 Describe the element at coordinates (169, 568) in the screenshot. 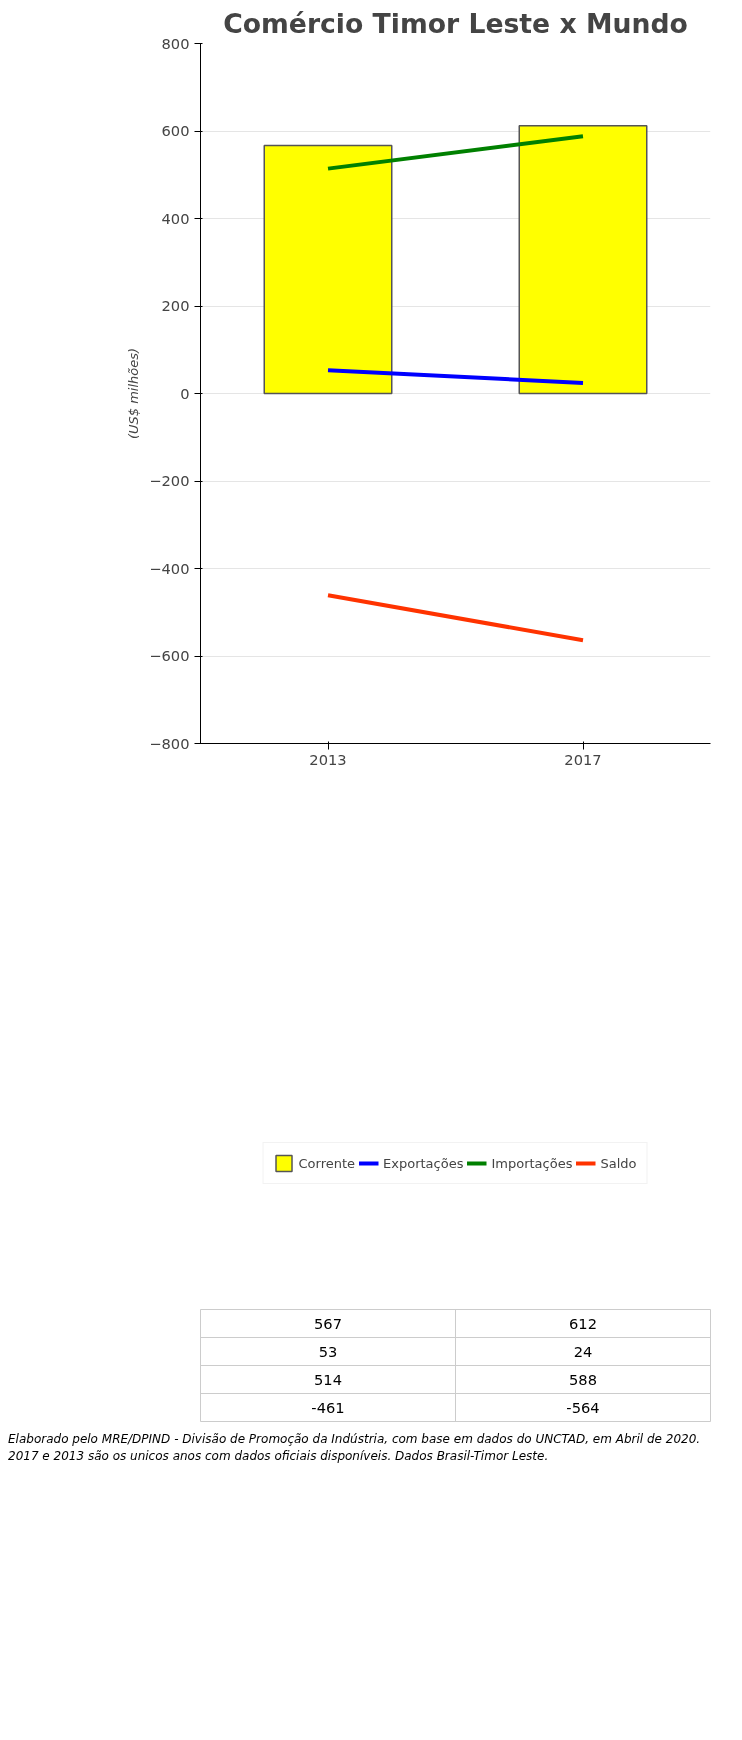

I see `y-tick-label: −400` at that location.